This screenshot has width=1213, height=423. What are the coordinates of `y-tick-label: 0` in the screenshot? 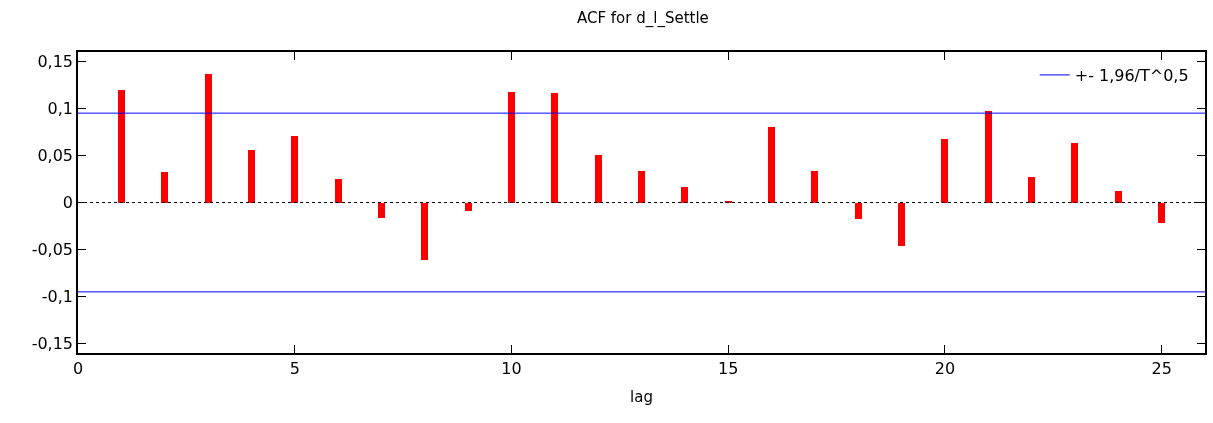 It's located at (68, 203).